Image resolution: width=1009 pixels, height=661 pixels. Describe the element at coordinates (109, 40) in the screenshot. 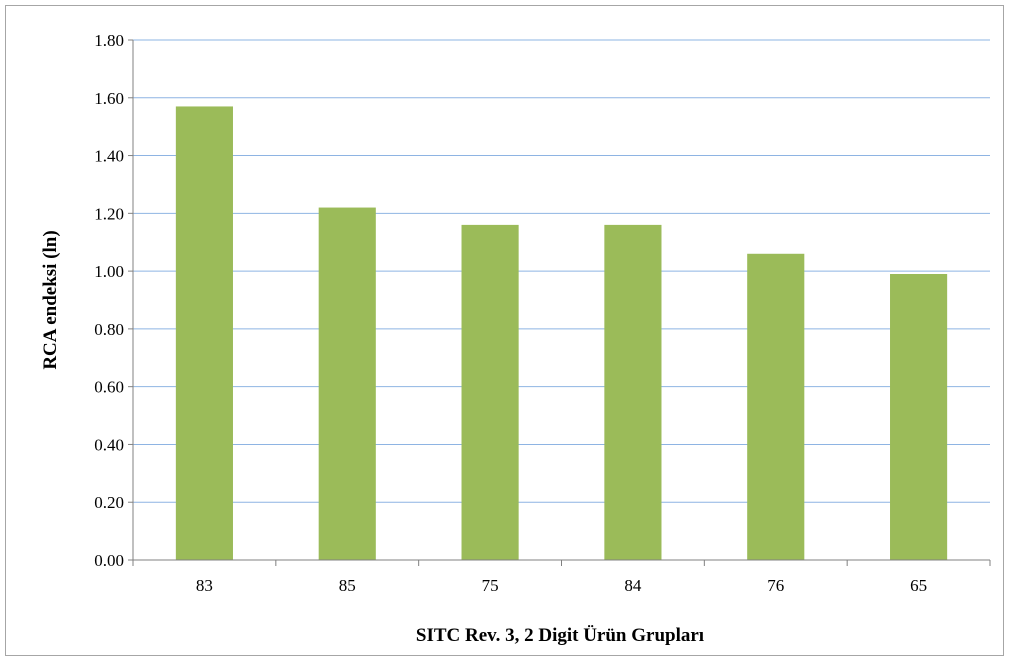

I see `y-tick-label: 1.80` at that location.